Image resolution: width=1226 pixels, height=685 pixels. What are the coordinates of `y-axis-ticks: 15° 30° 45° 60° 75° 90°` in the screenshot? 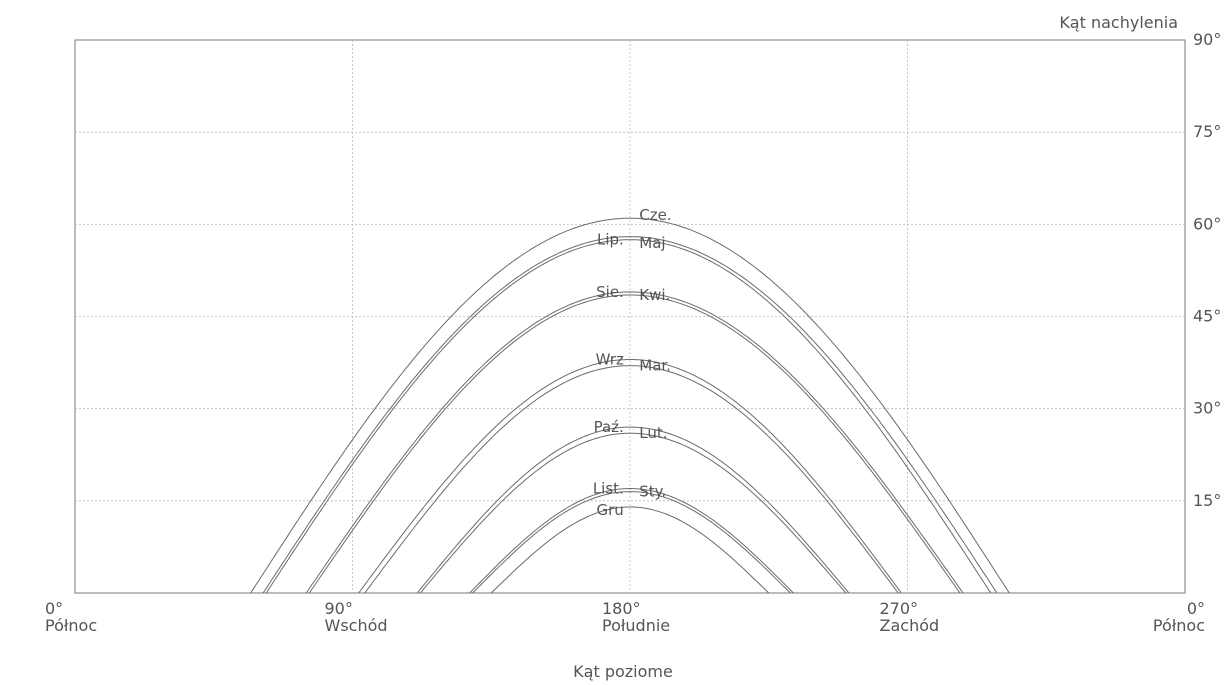 It's located at (1207, 270).